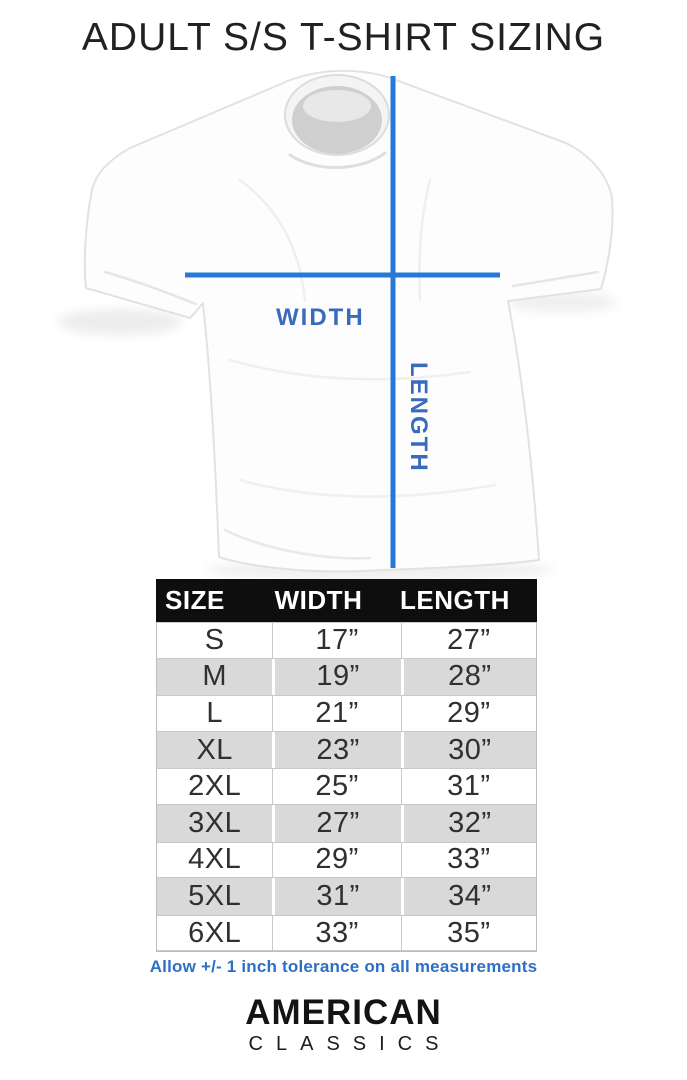 This screenshot has width=687, height=1080. Describe the element at coordinates (215, 895) in the screenshot. I see `cell-size: 5XL` at that location.